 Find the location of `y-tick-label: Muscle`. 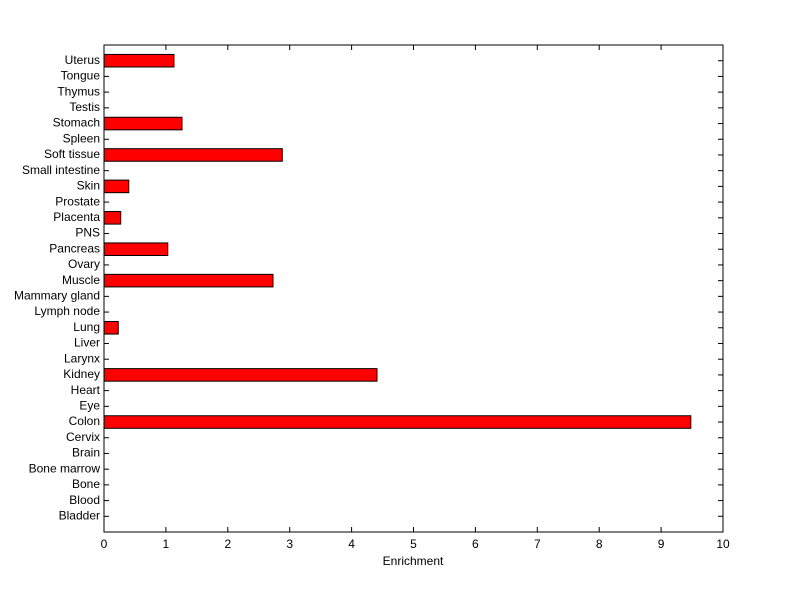

y-tick-label: Muscle is located at coordinates (81, 280).